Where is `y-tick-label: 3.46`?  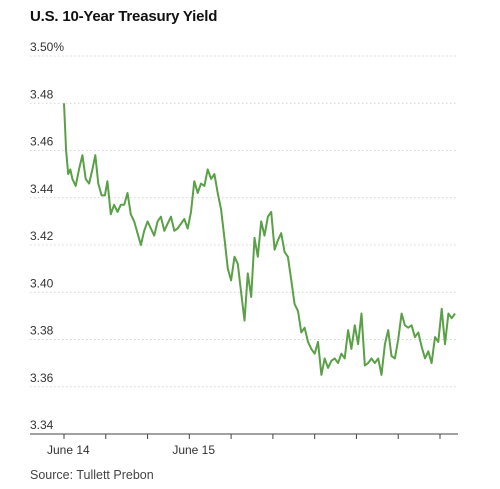 y-tick-label: 3.46 is located at coordinates (42, 142).